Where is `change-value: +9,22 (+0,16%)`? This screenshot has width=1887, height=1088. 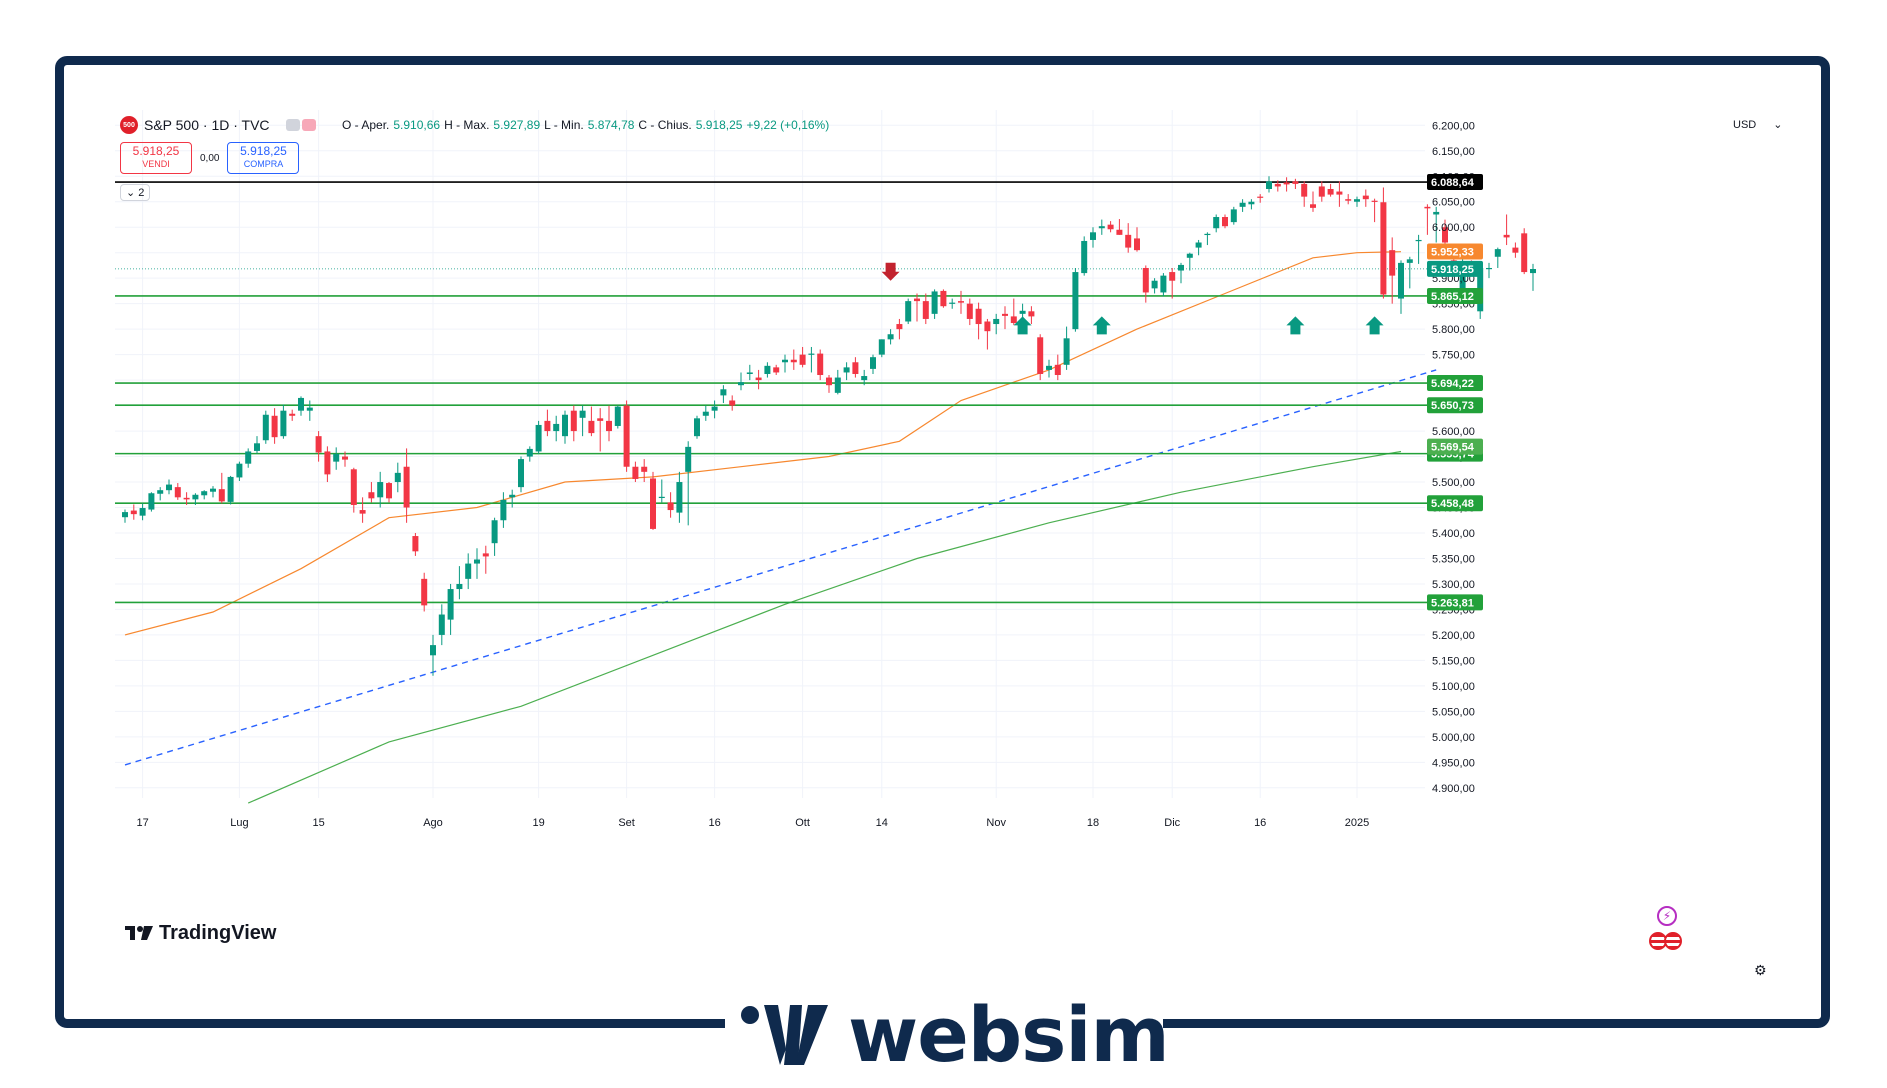 change-value: +9,22 (+0,16%) is located at coordinates (788, 125).